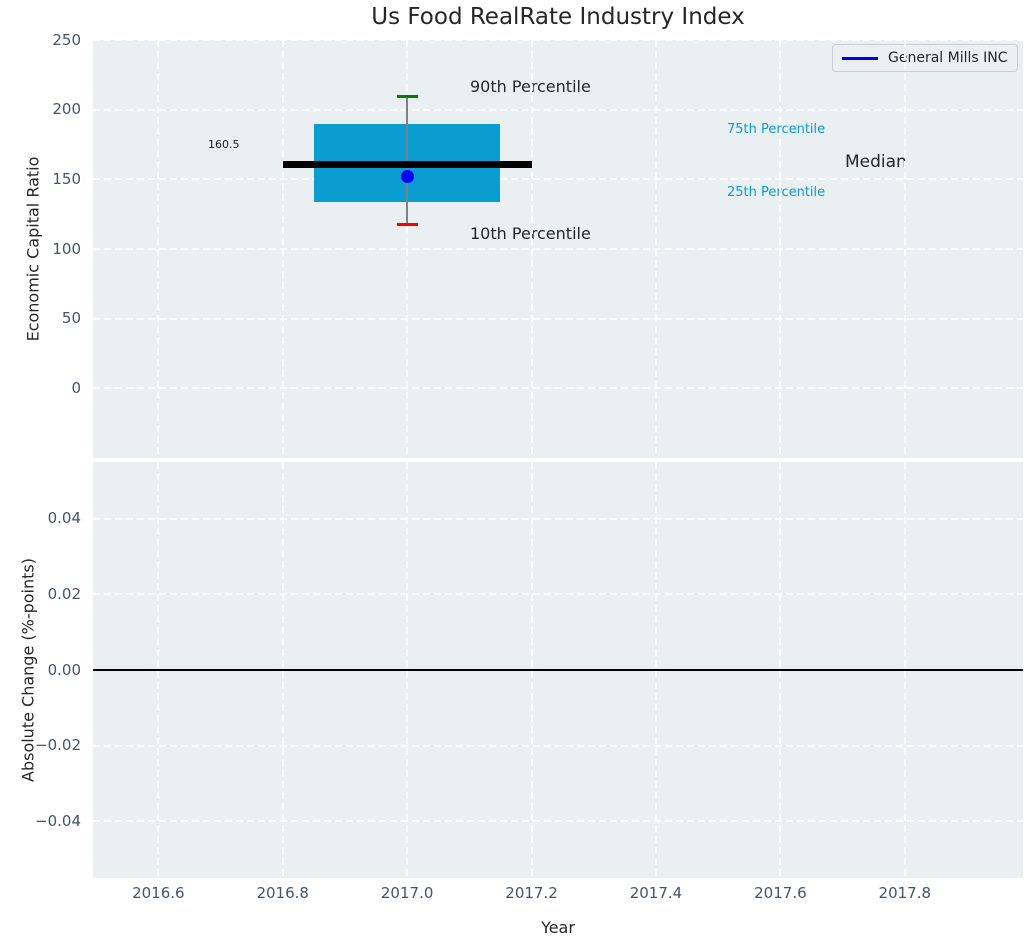 This screenshot has height=942, width=1034. What do you see at coordinates (407, 96) in the screenshot?
I see `cap-90th-percentile` at bounding box center [407, 96].